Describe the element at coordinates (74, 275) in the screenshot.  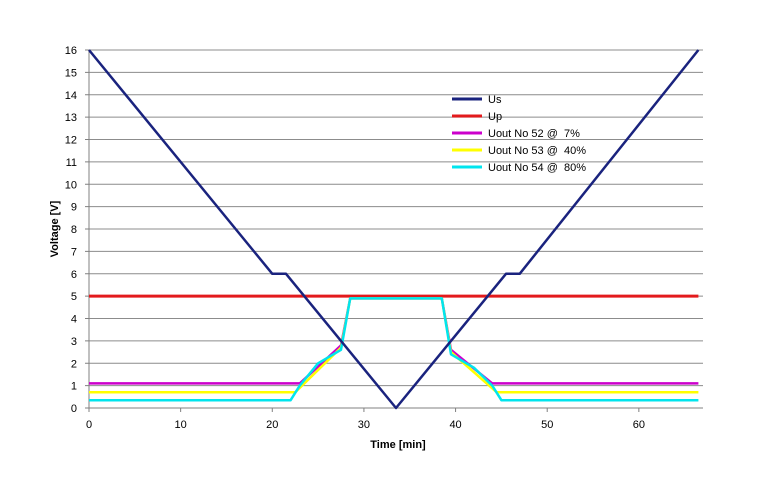
I see `y-tick-label: 6` at that location.